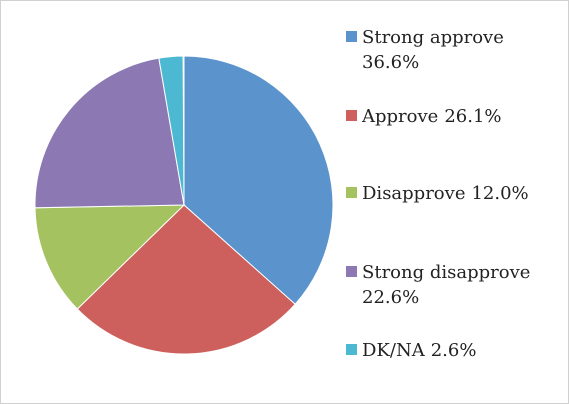 The height and width of the screenshot is (404, 569). I want to click on legend-label: Strong approve 36.6%, so click(433, 50).